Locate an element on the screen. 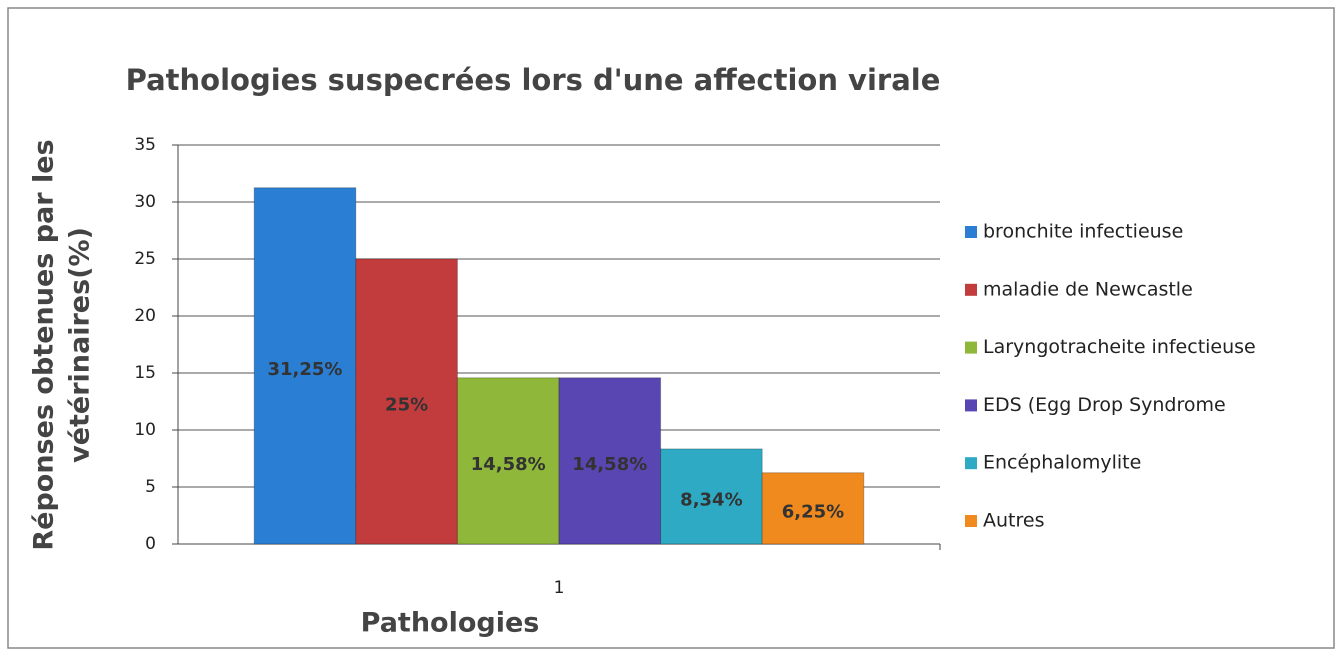  y-axis-label-line: vétérinaires(%) is located at coordinates (80, 345).